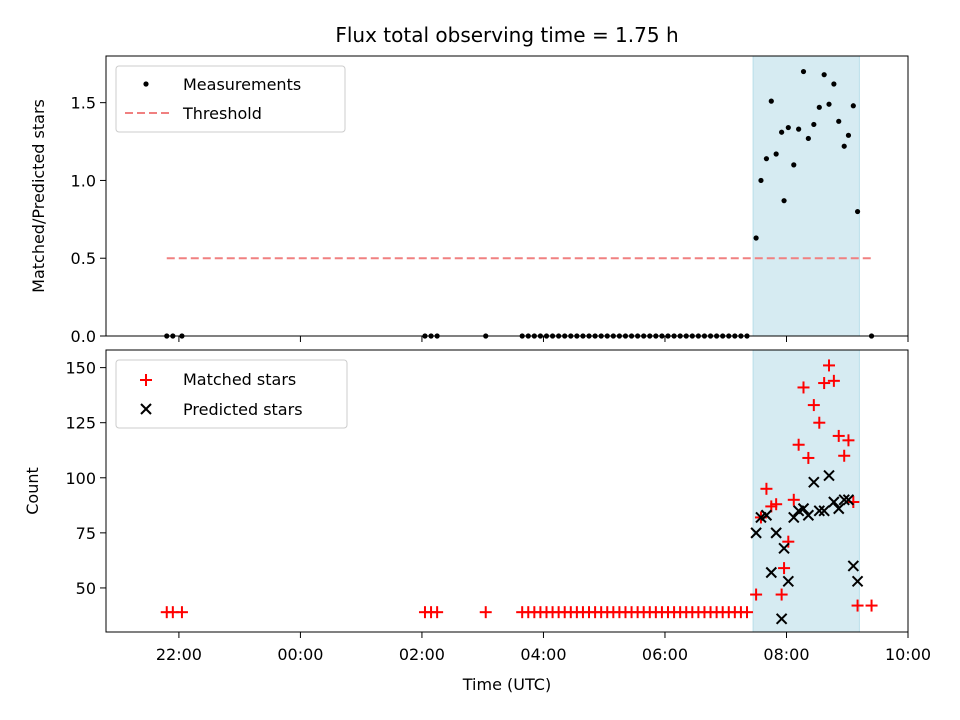  I want to click on legend-measurements-marker, so click(146, 84).